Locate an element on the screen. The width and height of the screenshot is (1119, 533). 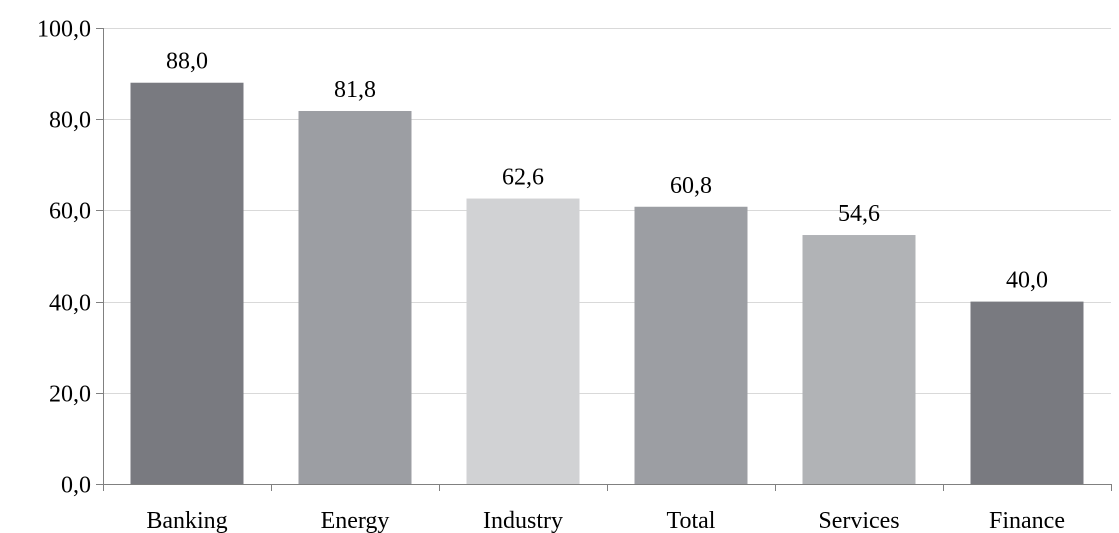
x-tick-label-banking: Banking is located at coordinates (186, 520).